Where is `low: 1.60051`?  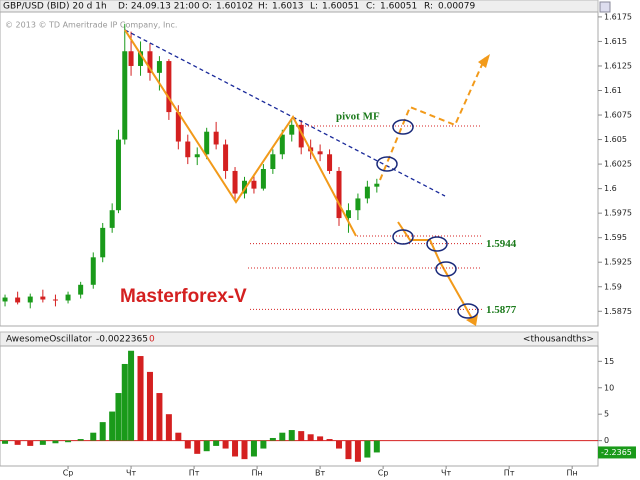 low: 1.60051 is located at coordinates (340, 7).